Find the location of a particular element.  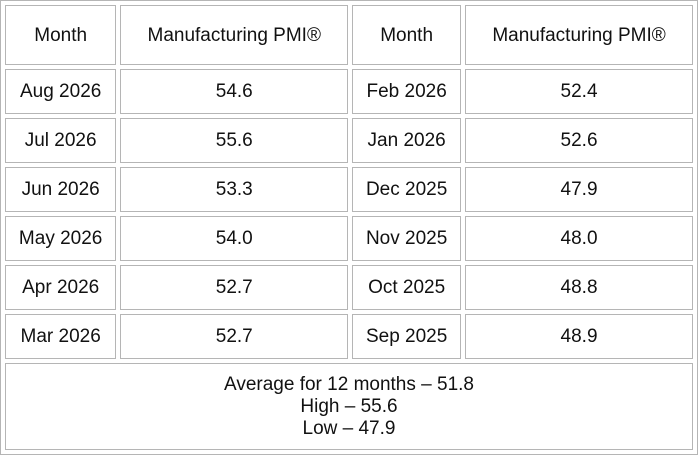

table-row: Mar 2026 52.7 Sep 2025 48.9 is located at coordinates (349, 336).